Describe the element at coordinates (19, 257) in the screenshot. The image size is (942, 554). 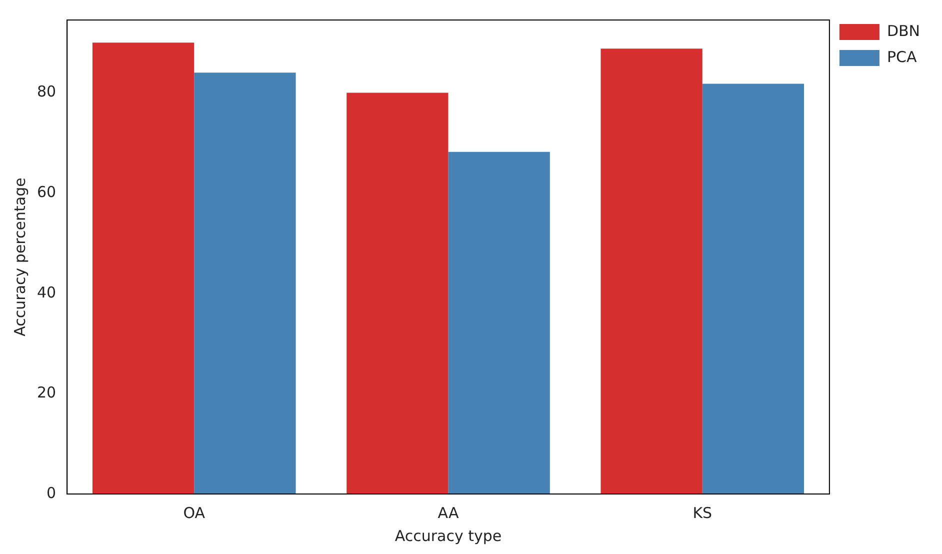
I see `y-axis-title: Accuracy percentage` at that location.